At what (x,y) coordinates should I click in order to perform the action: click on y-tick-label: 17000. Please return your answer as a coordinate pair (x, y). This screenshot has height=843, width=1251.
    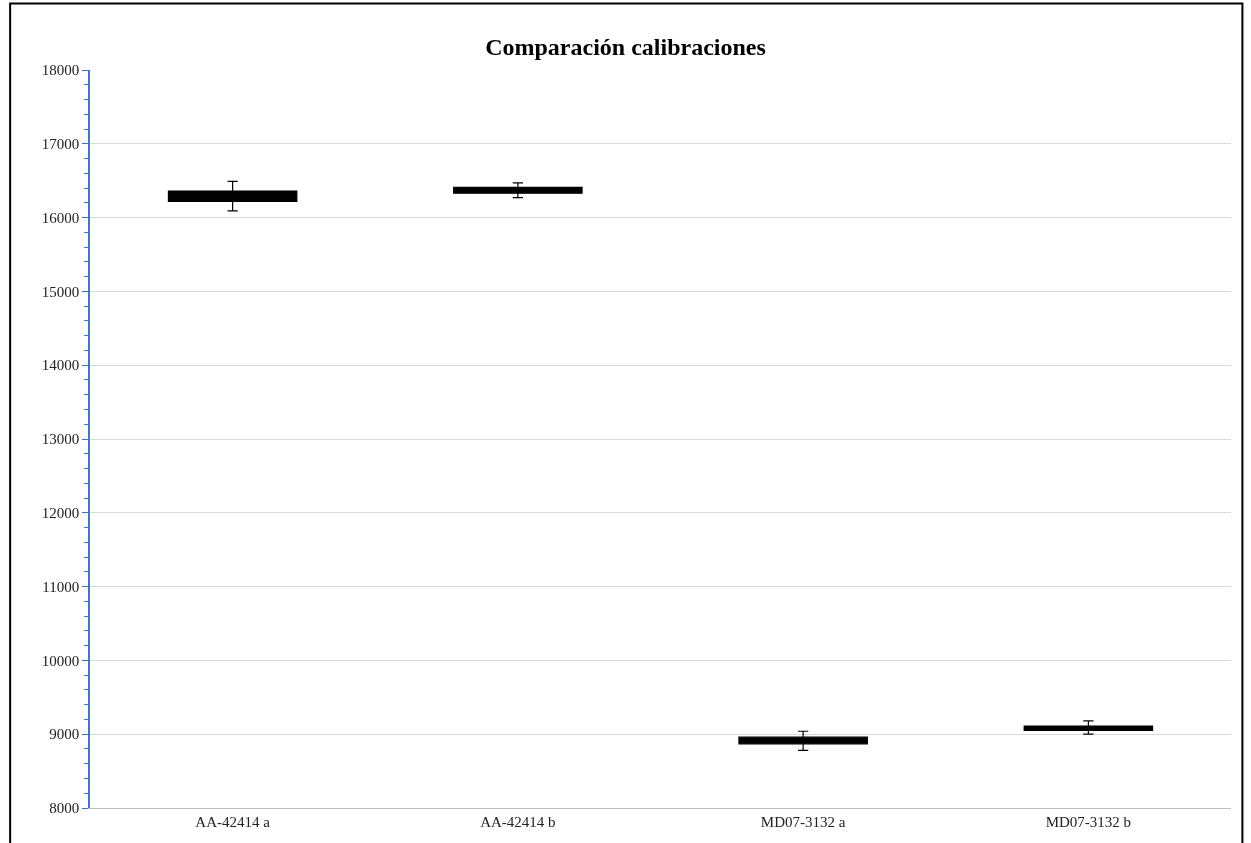
    Looking at the image, I should click on (60, 144).